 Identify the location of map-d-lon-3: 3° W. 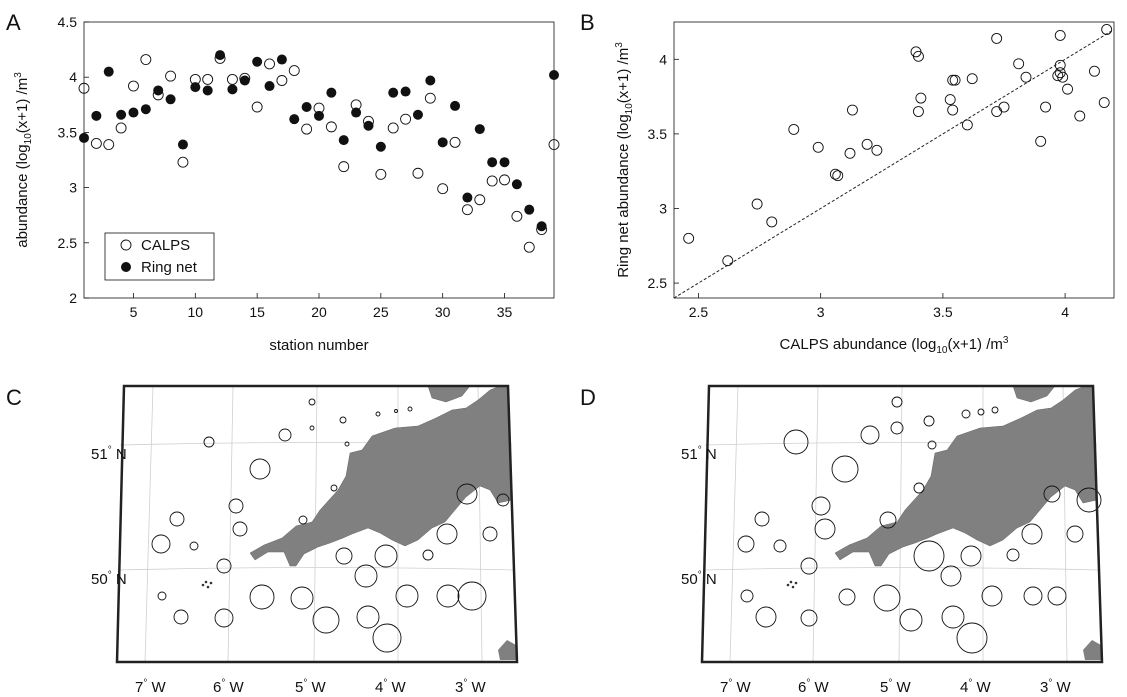
(1056, 687).